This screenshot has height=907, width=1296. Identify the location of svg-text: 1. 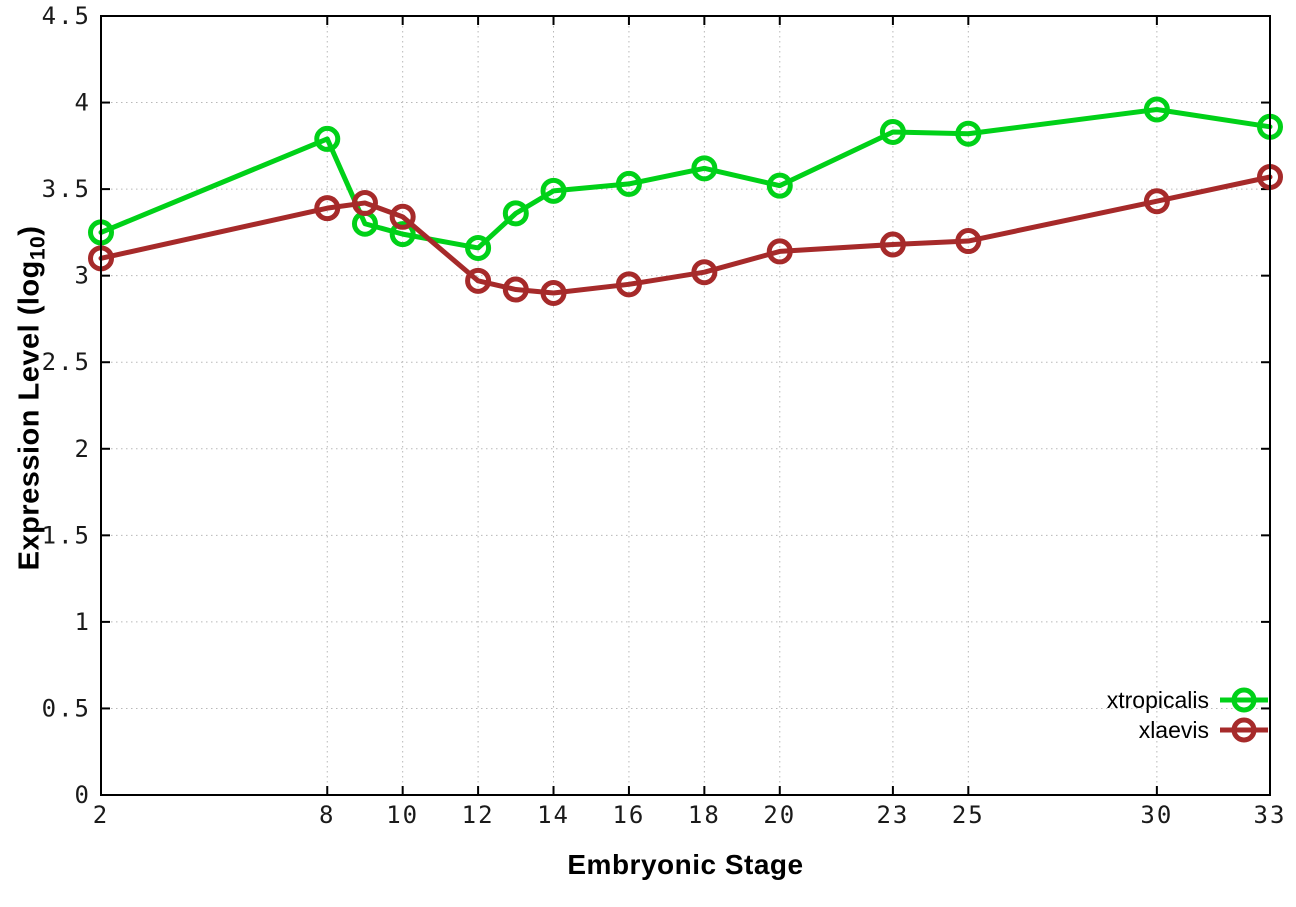
(83, 622).